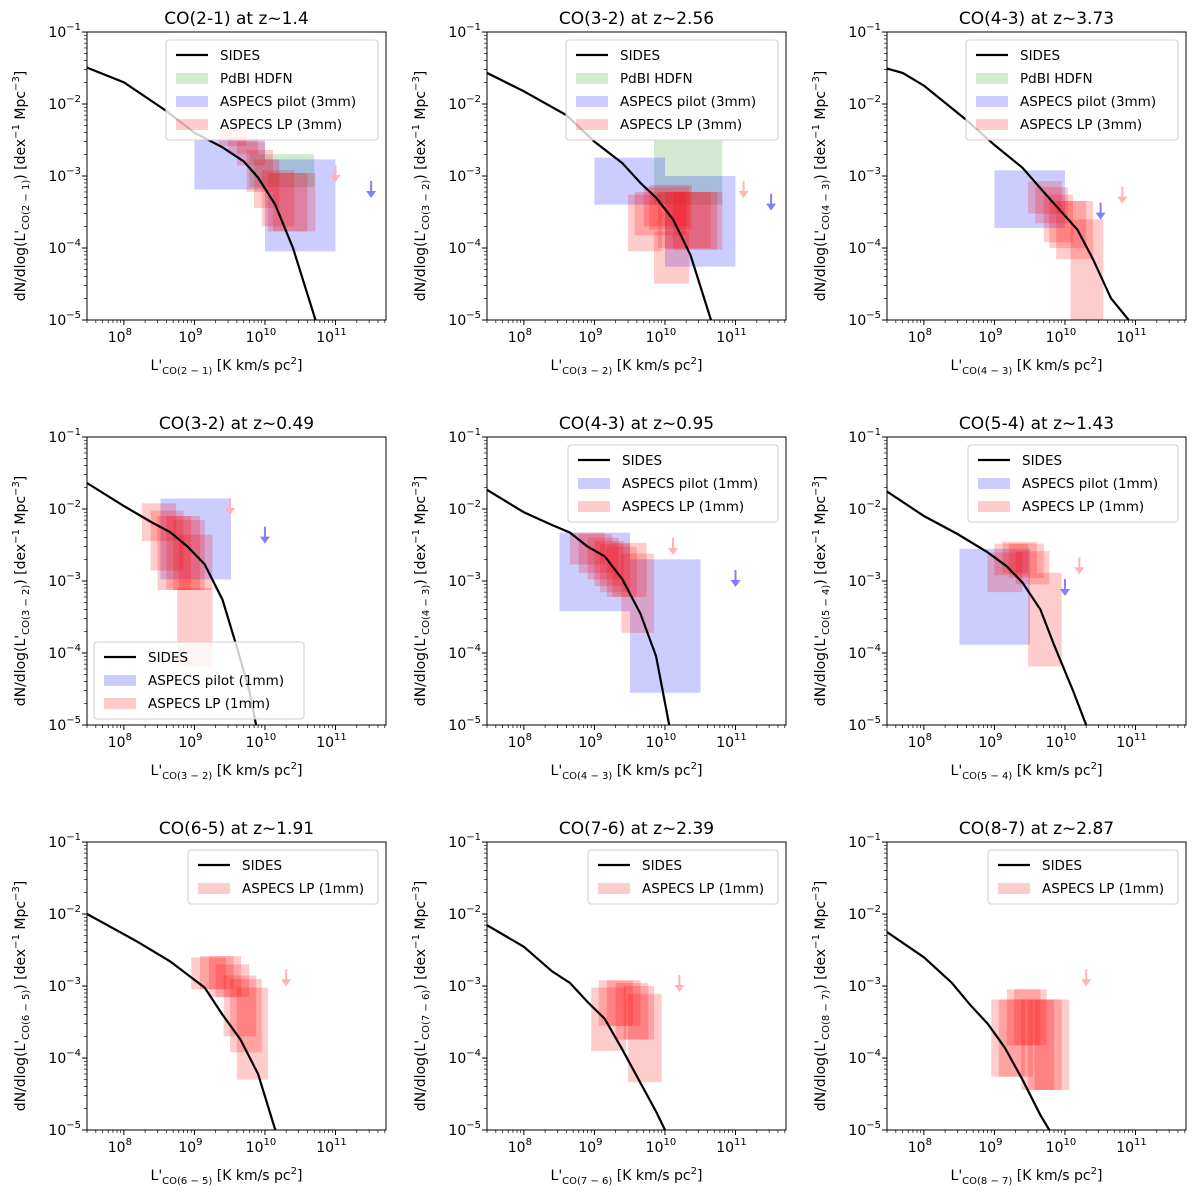 The width and height of the screenshot is (1200, 1194). Describe the element at coordinates (187, 776) in the screenshot. I see `xlabel-sub: CO(3 − 2)` at that location.